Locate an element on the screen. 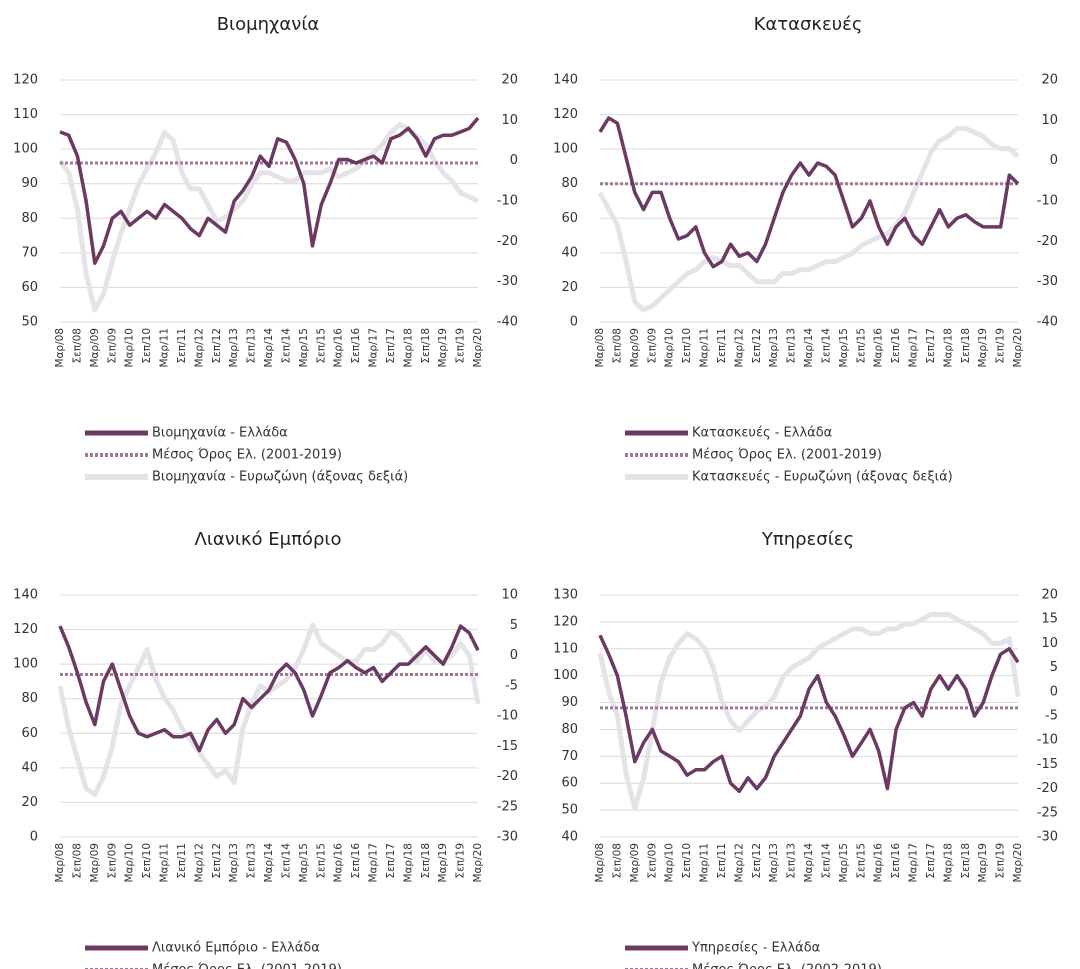 The height and width of the screenshot is (969, 1080). y2-tick-label: -20 is located at coordinates (507, 241).